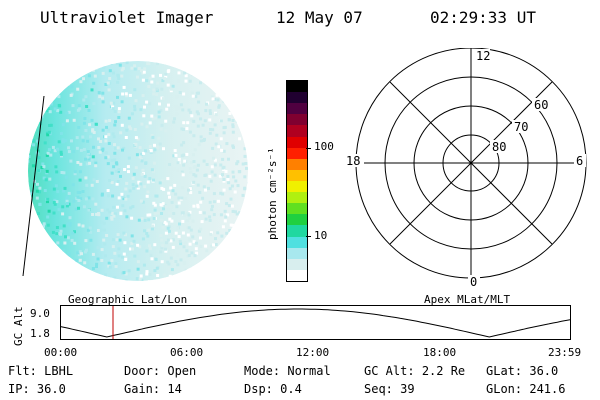  Describe the element at coordinates (389, 389) in the screenshot. I see `info-seq: Seq: 39` at that location.